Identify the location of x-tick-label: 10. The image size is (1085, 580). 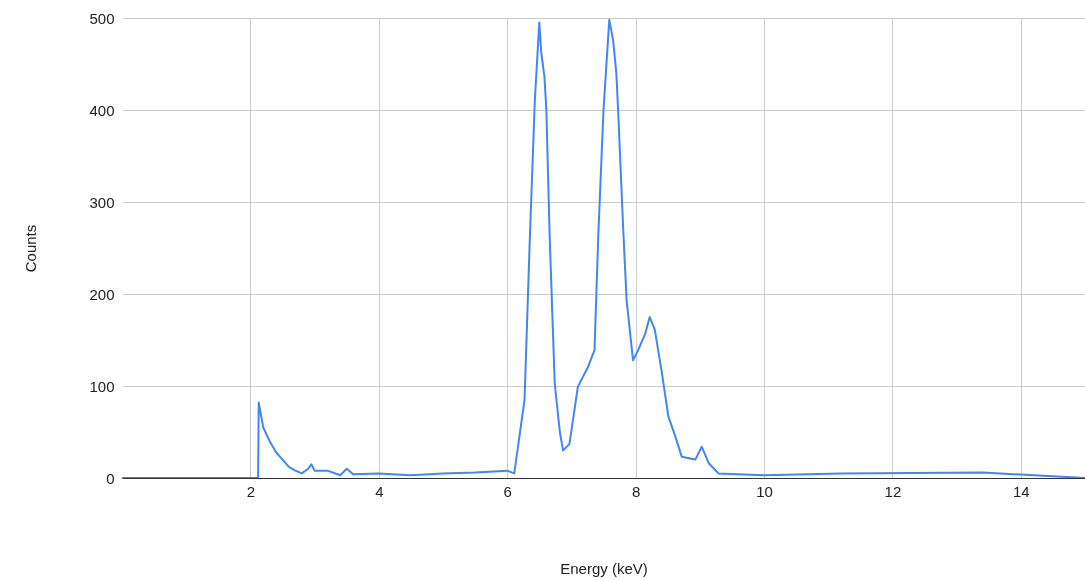
(764, 491).